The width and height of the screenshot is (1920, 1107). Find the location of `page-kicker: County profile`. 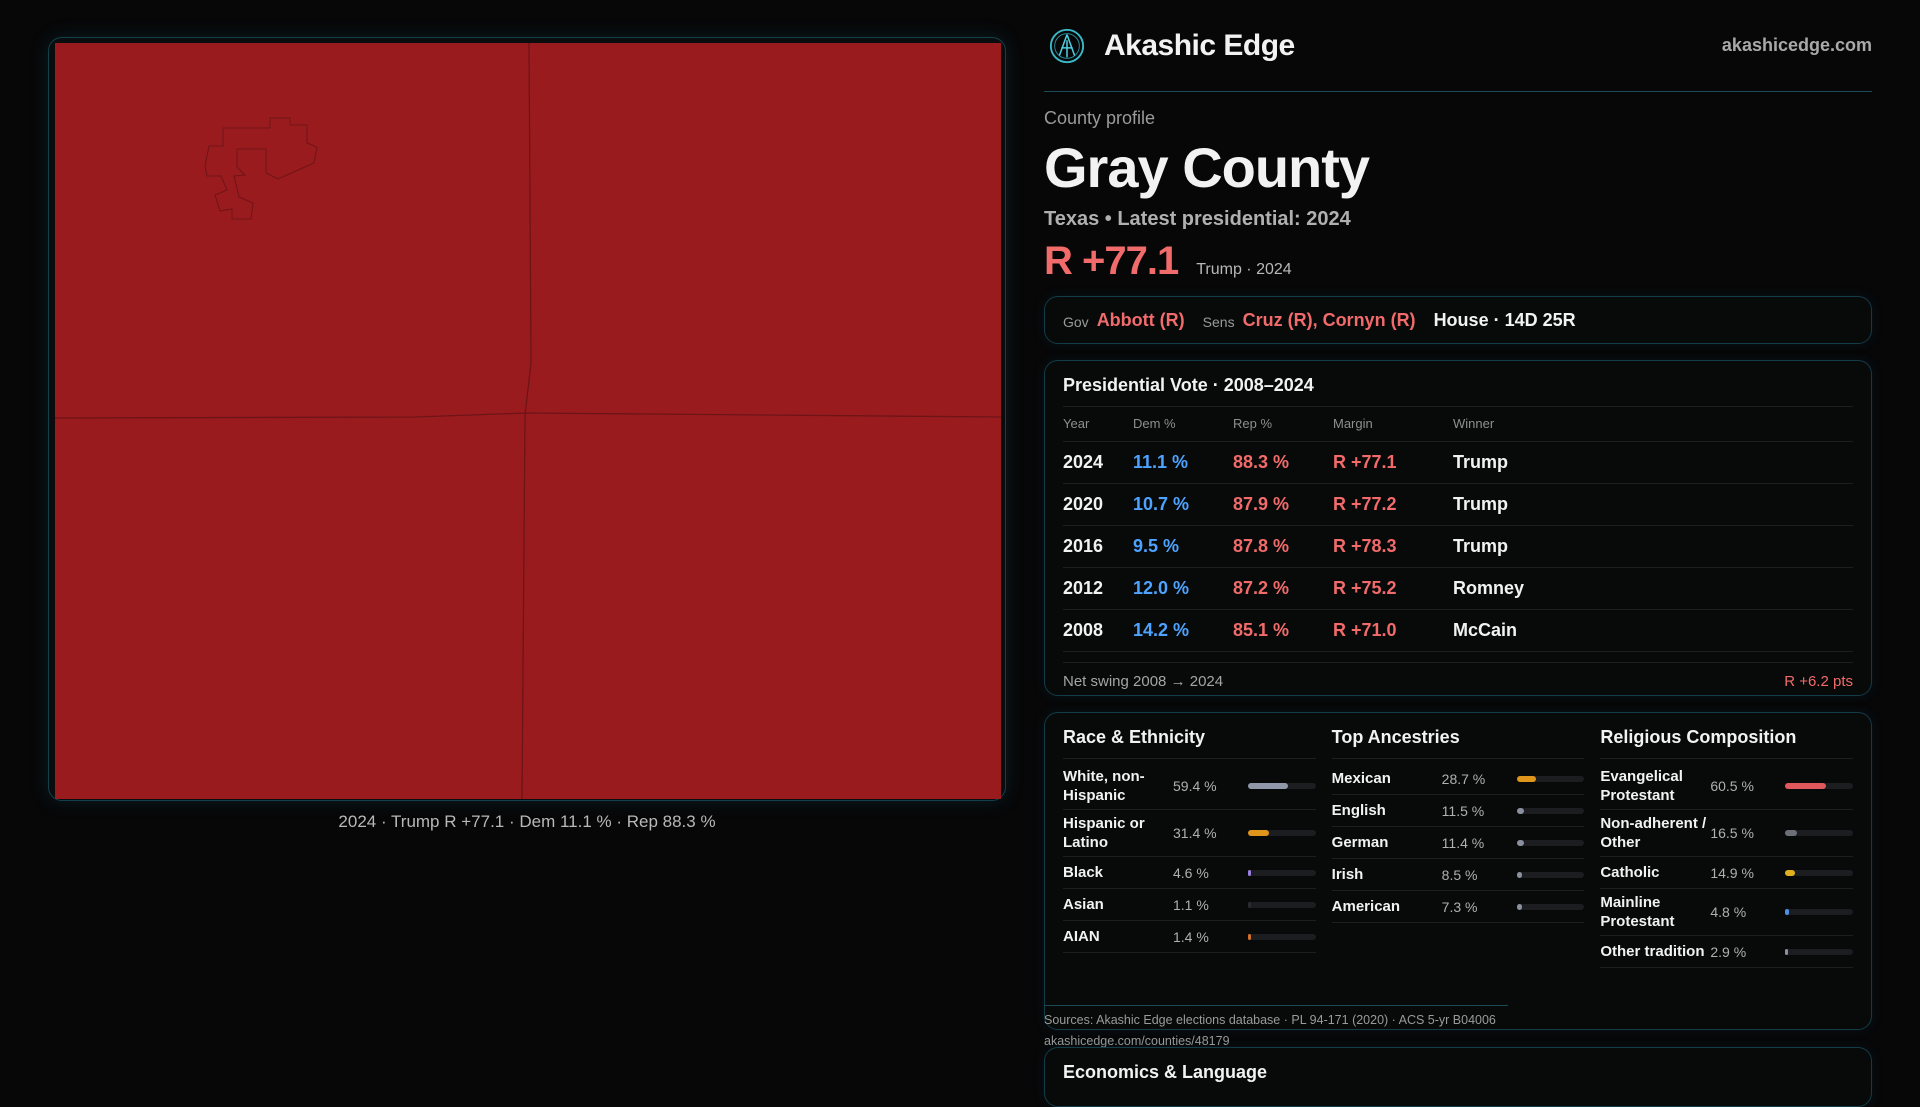

page-kicker: County profile is located at coordinates (1100, 118).